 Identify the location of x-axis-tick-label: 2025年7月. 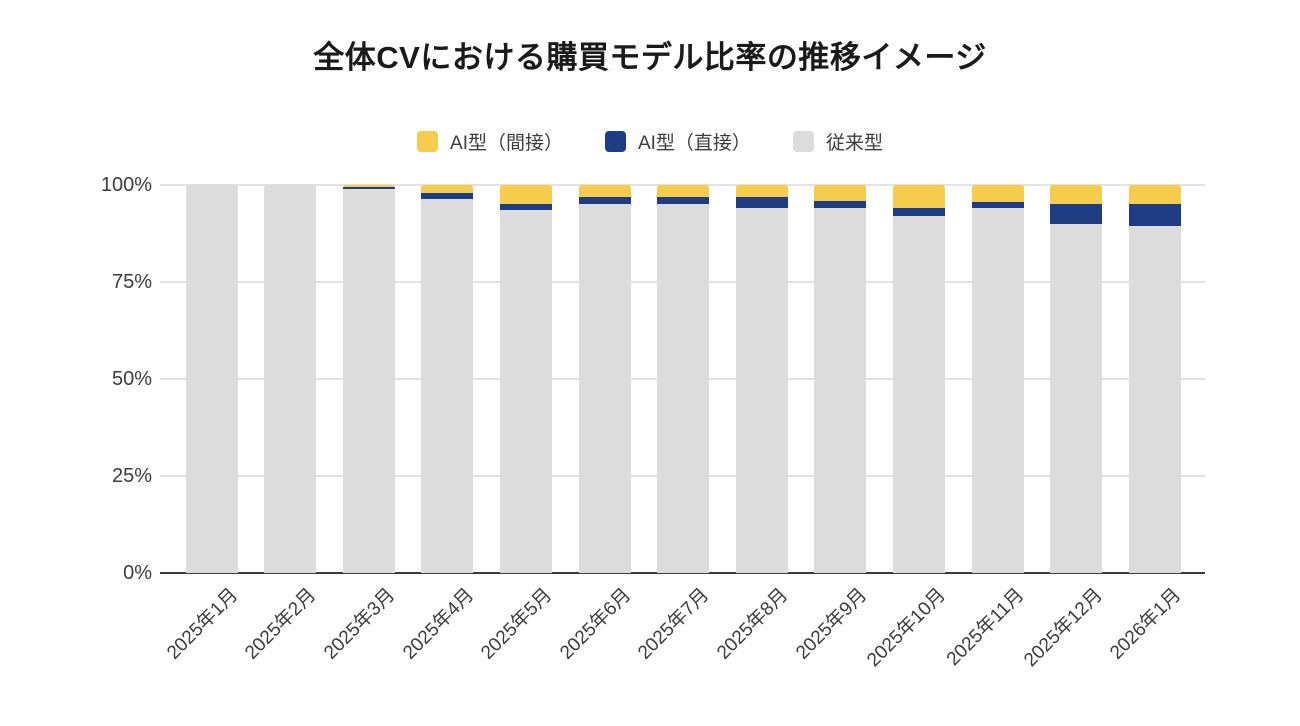
(674, 624).